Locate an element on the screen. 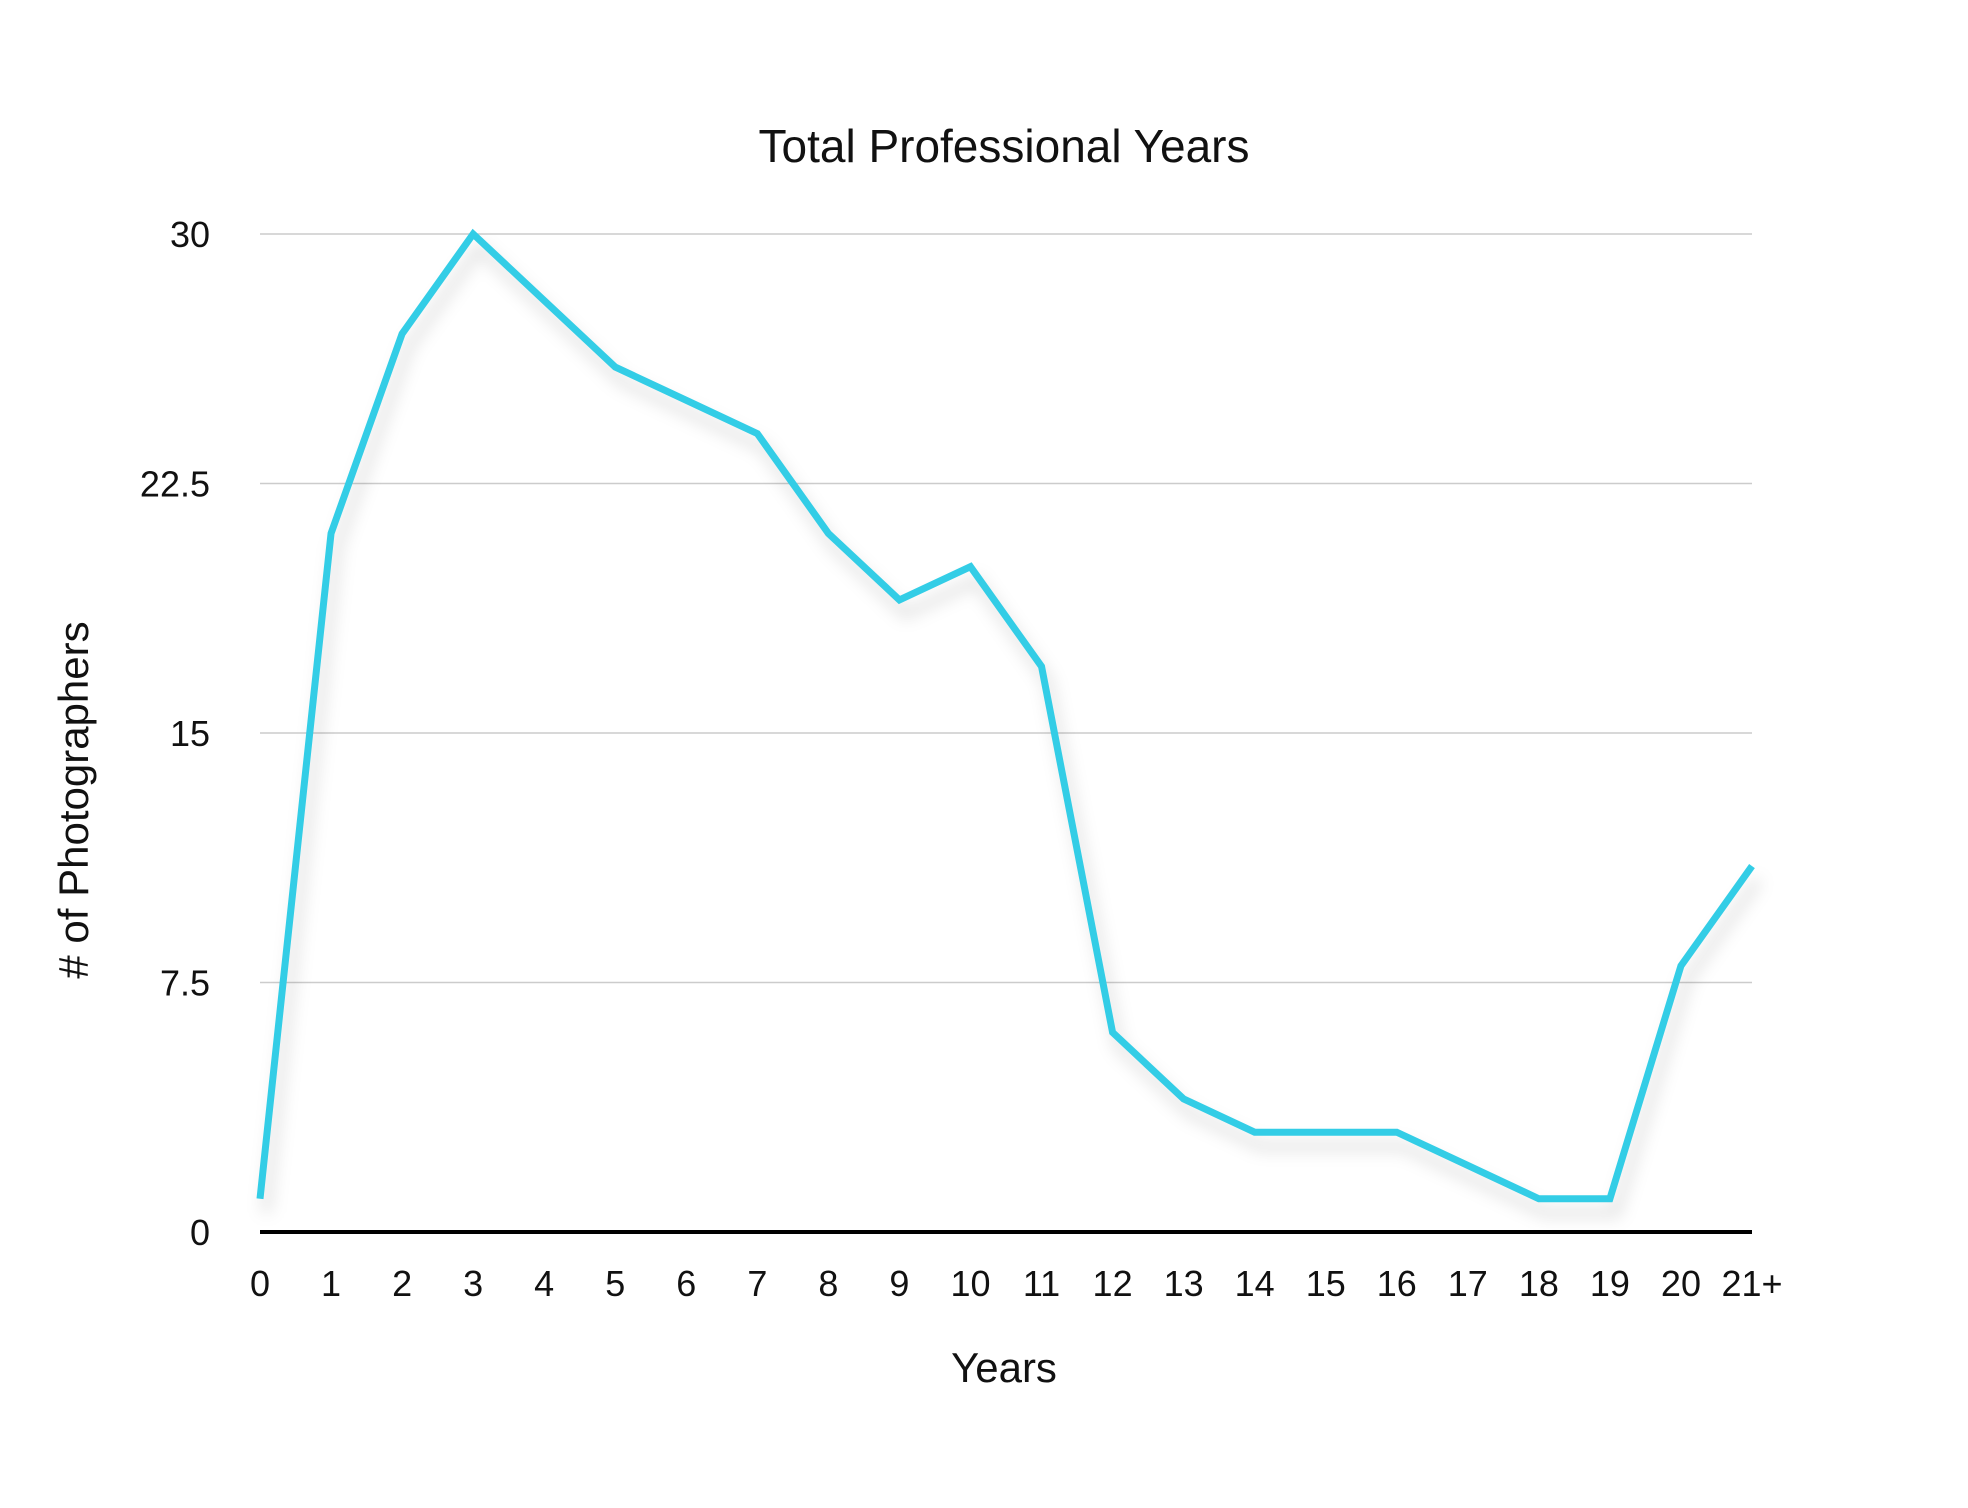 Image resolution: width=1968 pixels, height=1508 pixels. x-tick-label: 15 is located at coordinates (1326, 1283).